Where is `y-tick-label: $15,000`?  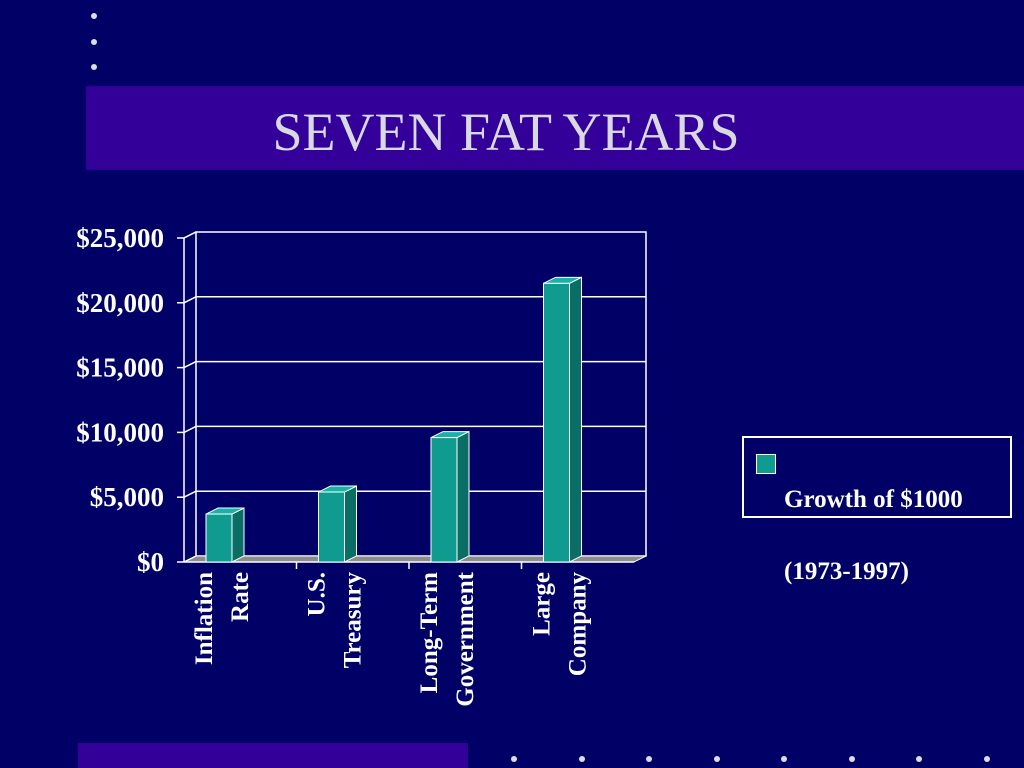 y-tick-label: $15,000 is located at coordinates (120, 368).